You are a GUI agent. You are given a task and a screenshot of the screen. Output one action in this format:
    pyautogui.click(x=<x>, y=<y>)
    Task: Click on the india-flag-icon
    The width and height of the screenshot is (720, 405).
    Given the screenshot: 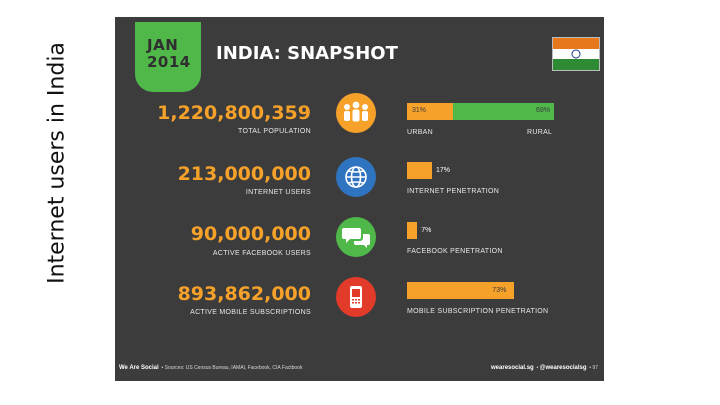 What is the action you would take?
    pyautogui.click(x=576, y=54)
    